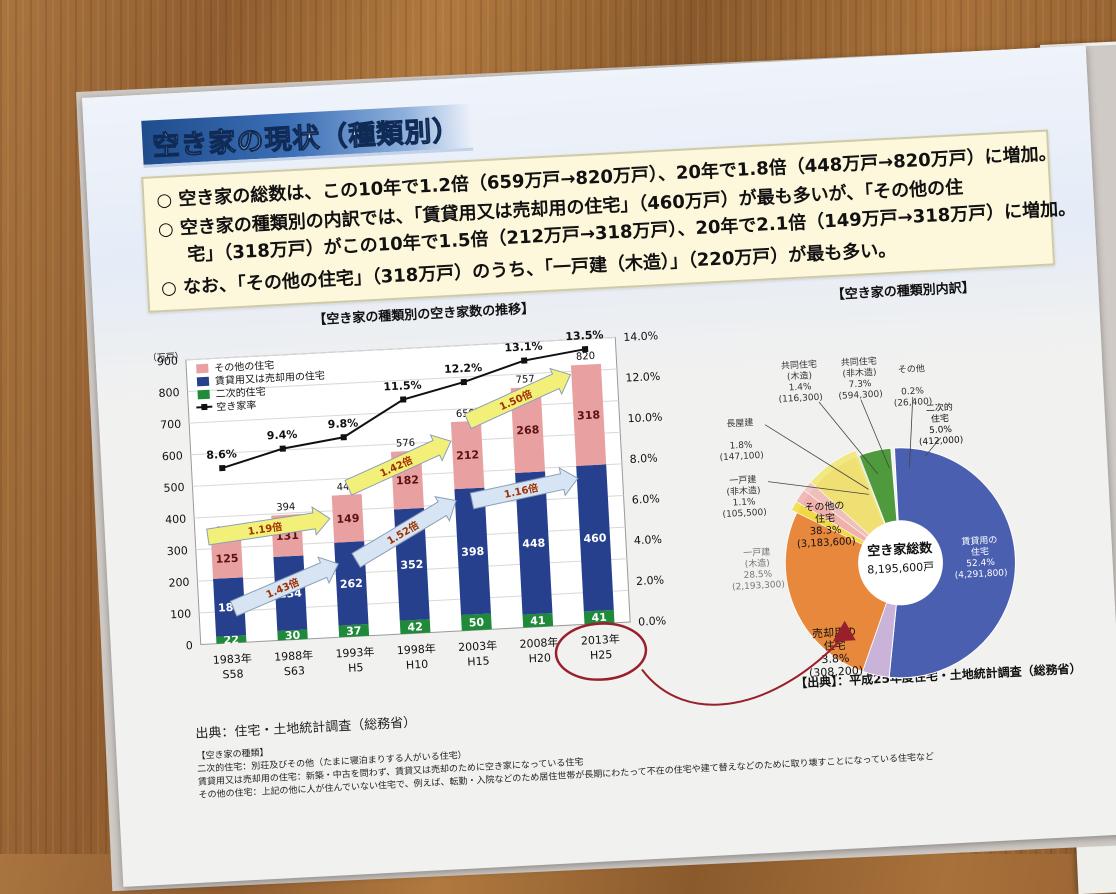 The width and height of the screenshot is (1116, 894). What do you see at coordinates (539, 658) in the screenshot?
I see `x-tick-era: H20` at bounding box center [539, 658].